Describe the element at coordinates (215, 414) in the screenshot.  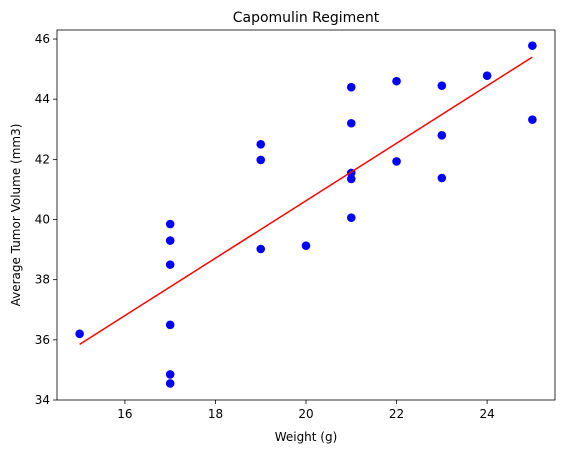
I see `x-tick-label: 18` at that location.